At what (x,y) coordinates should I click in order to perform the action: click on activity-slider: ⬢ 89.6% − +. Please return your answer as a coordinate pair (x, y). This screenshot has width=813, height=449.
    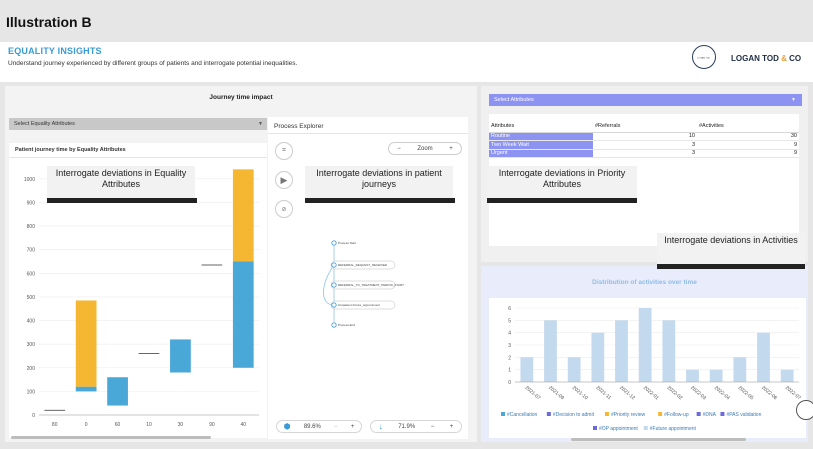
    Looking at the image, I should click on (319, 426).